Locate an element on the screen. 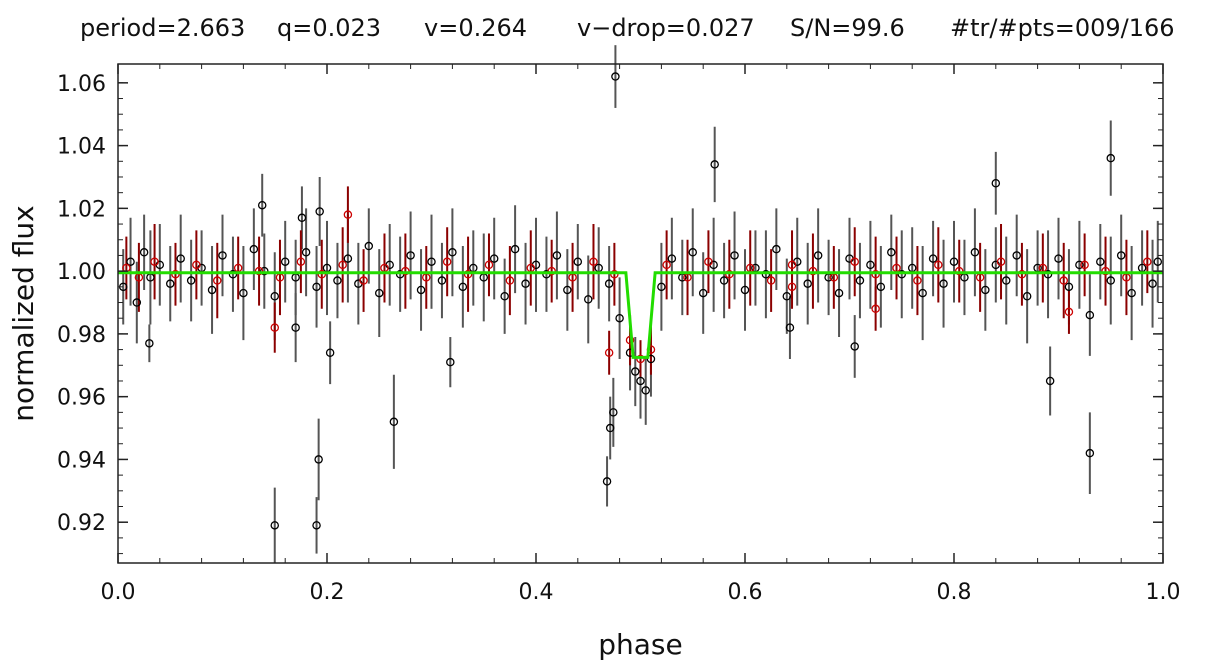 This screenshot has width=1217, height=670. y-tick-label: 1.02 is located at coordinates (81, 209).